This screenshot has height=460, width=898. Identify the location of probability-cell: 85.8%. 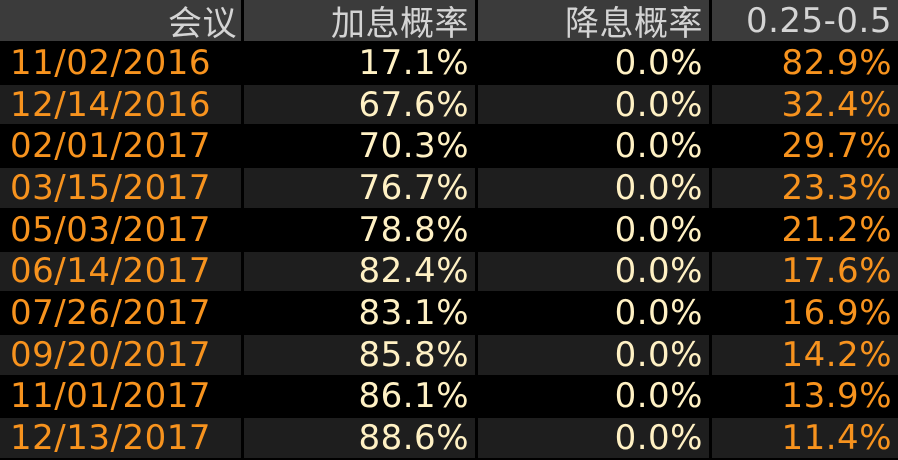
(359, 355).